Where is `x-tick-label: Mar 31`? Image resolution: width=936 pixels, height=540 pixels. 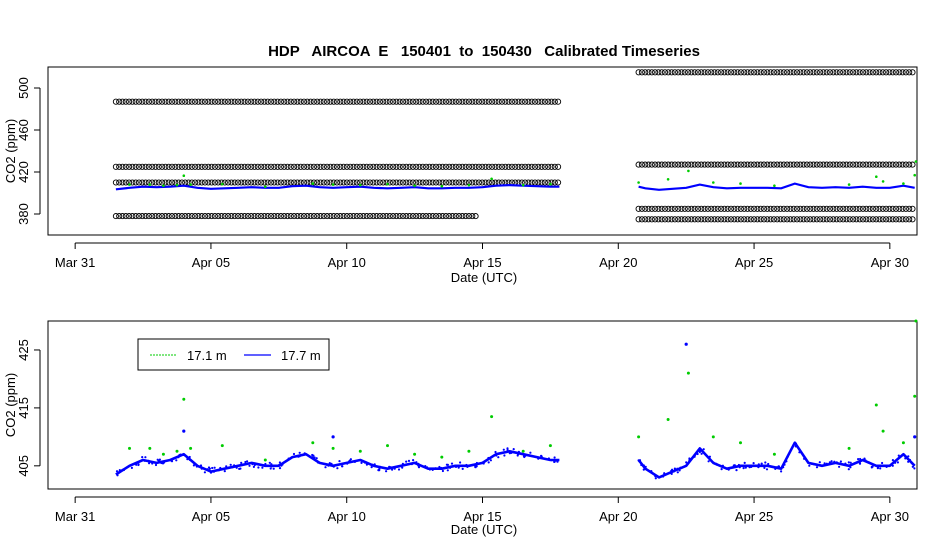
x-tick-label: Mar 31 is located at coordinates (75, 262).